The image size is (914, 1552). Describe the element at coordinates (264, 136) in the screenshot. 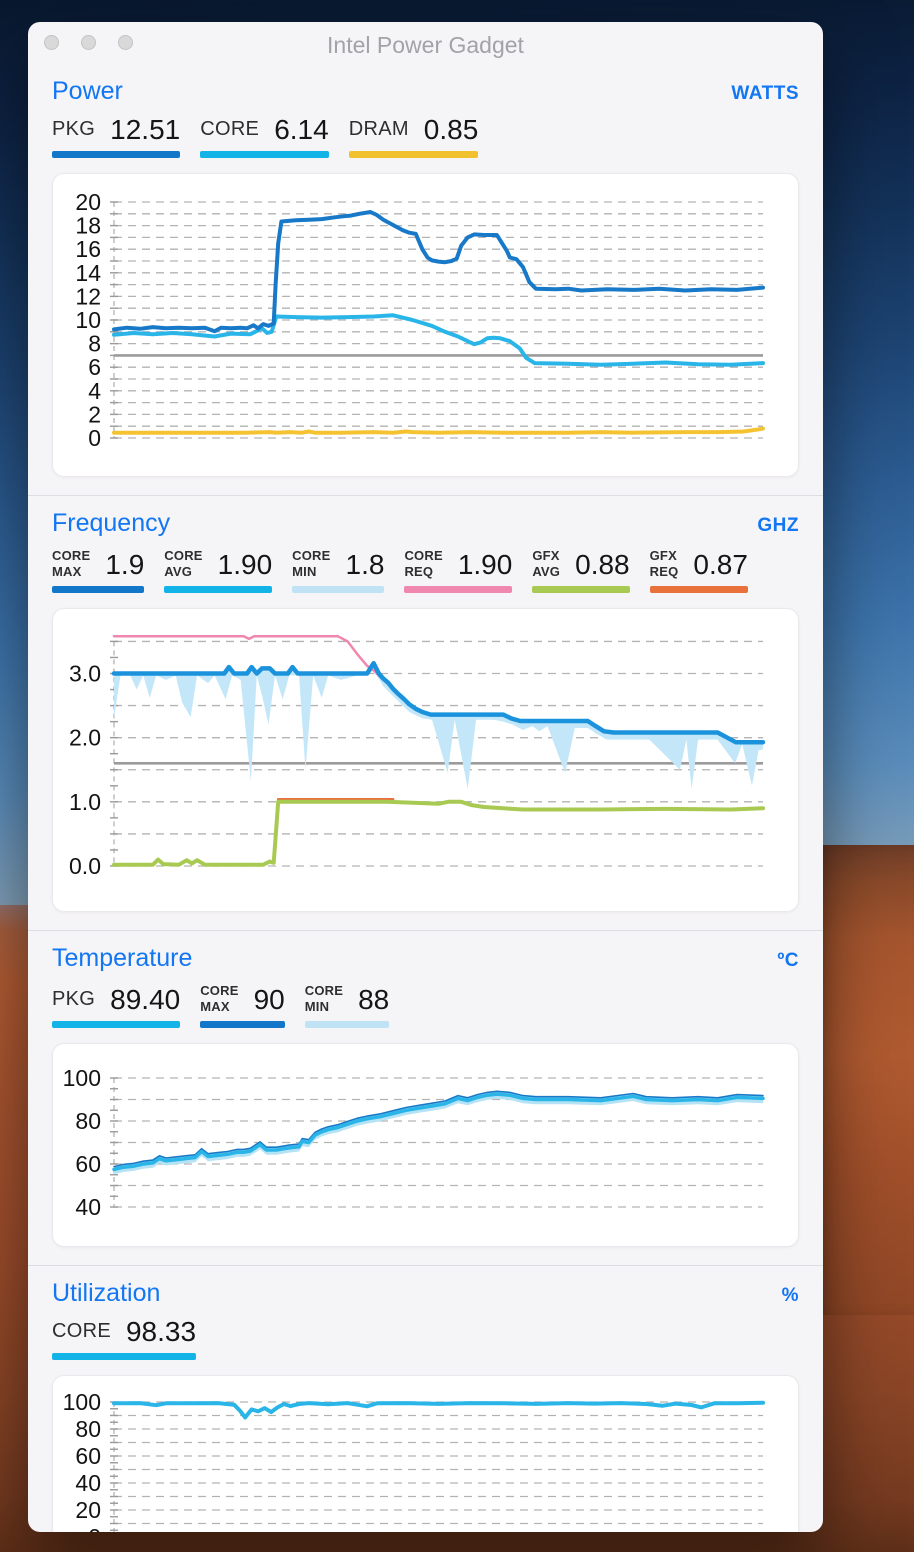

I see `stat-power-CORE: CORE 6.14` at that location.